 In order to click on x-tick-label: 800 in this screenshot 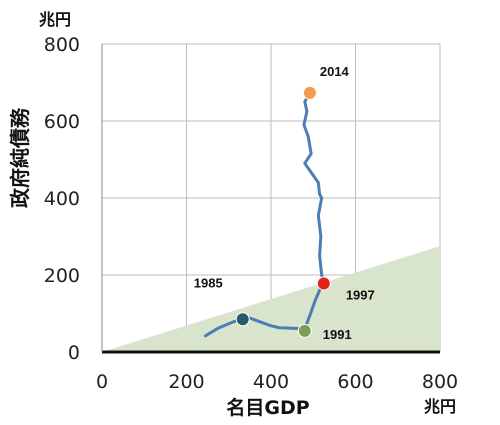, I will do `click(440, 382)`.